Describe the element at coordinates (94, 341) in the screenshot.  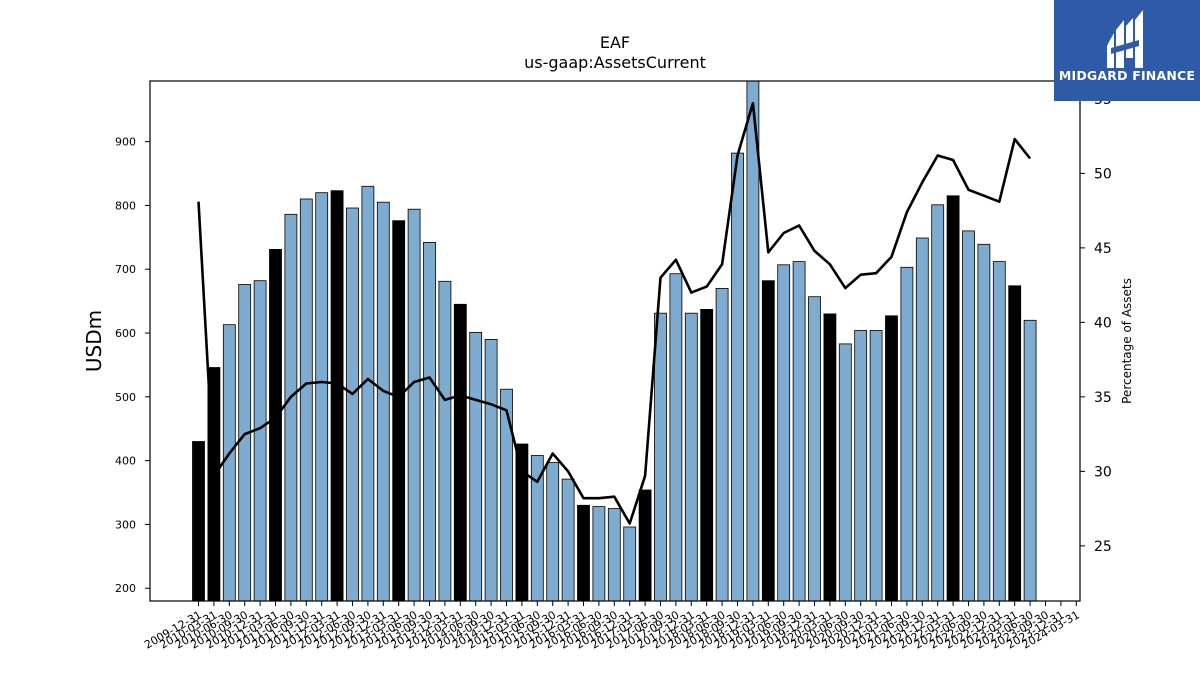
I see `y-axis-label: USDm` at that location.